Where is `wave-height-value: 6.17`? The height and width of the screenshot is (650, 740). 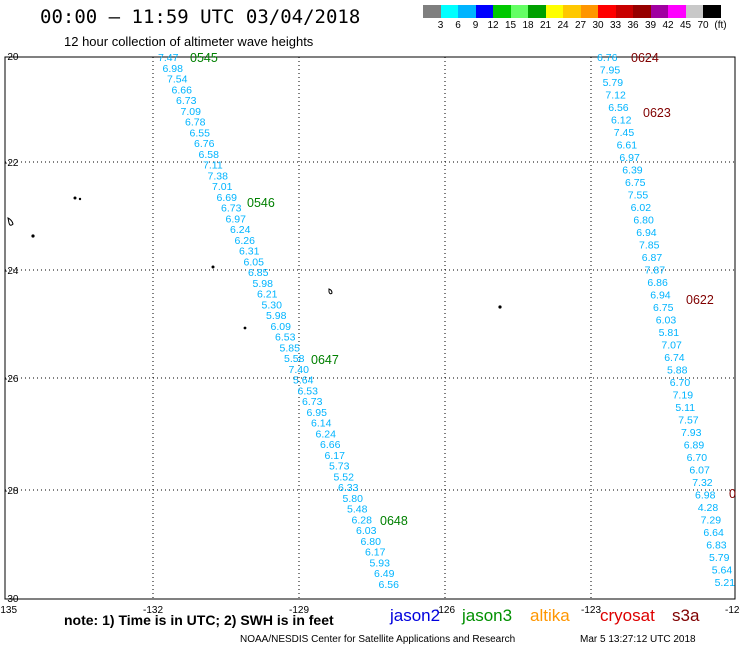
wave-height-value: 6.17 is located at coordinates (375, 553).